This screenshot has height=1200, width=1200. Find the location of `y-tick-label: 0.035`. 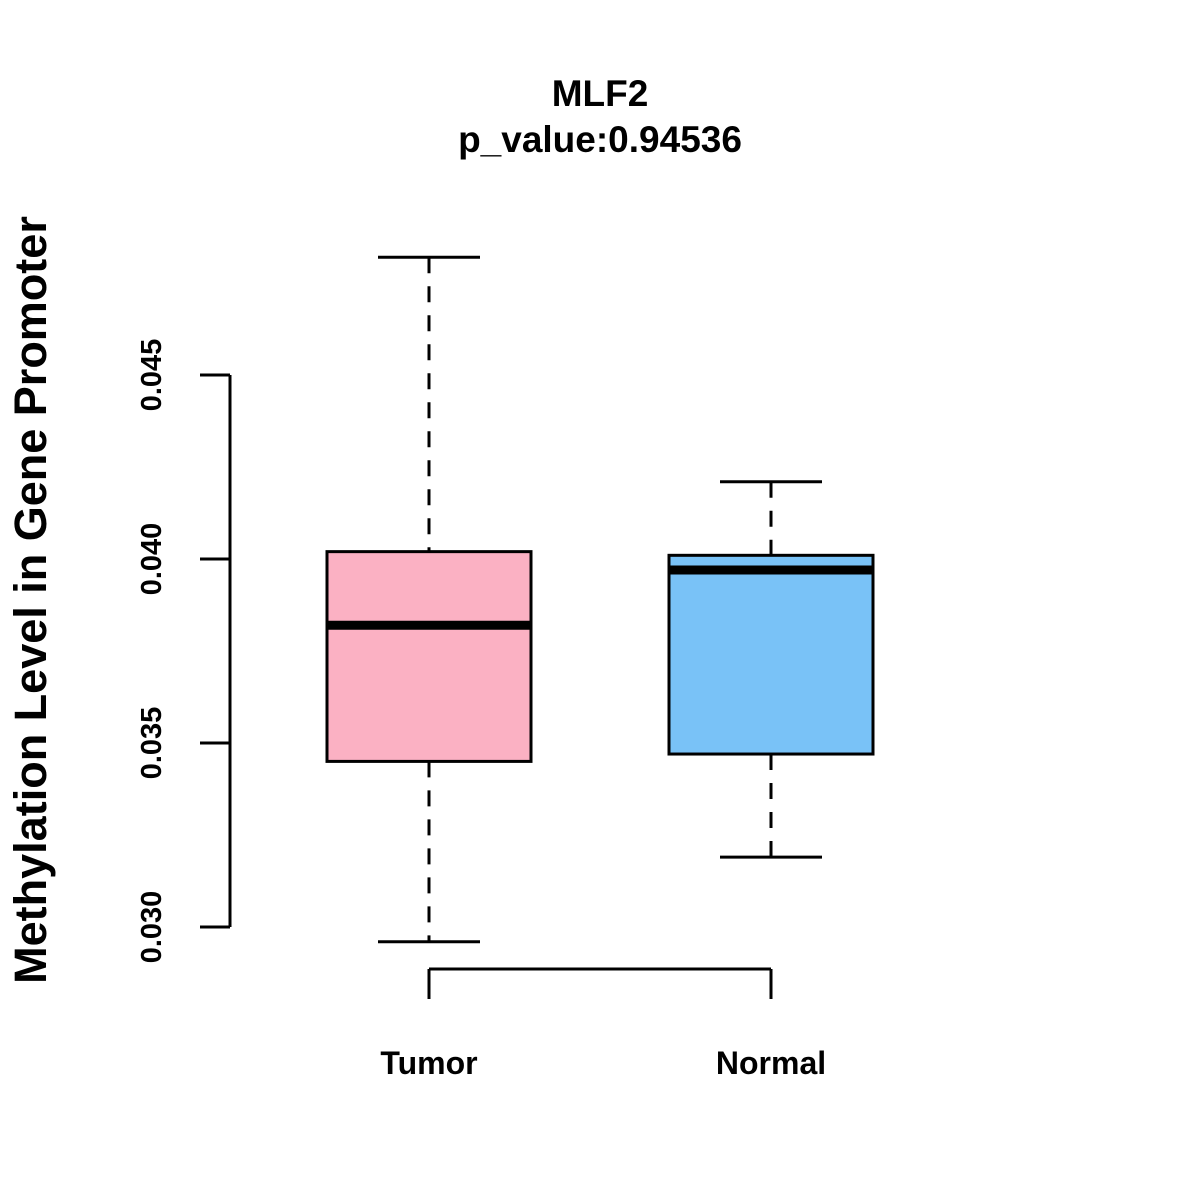

y-tick-label: 0.035 is located at coordinates (152, 743).